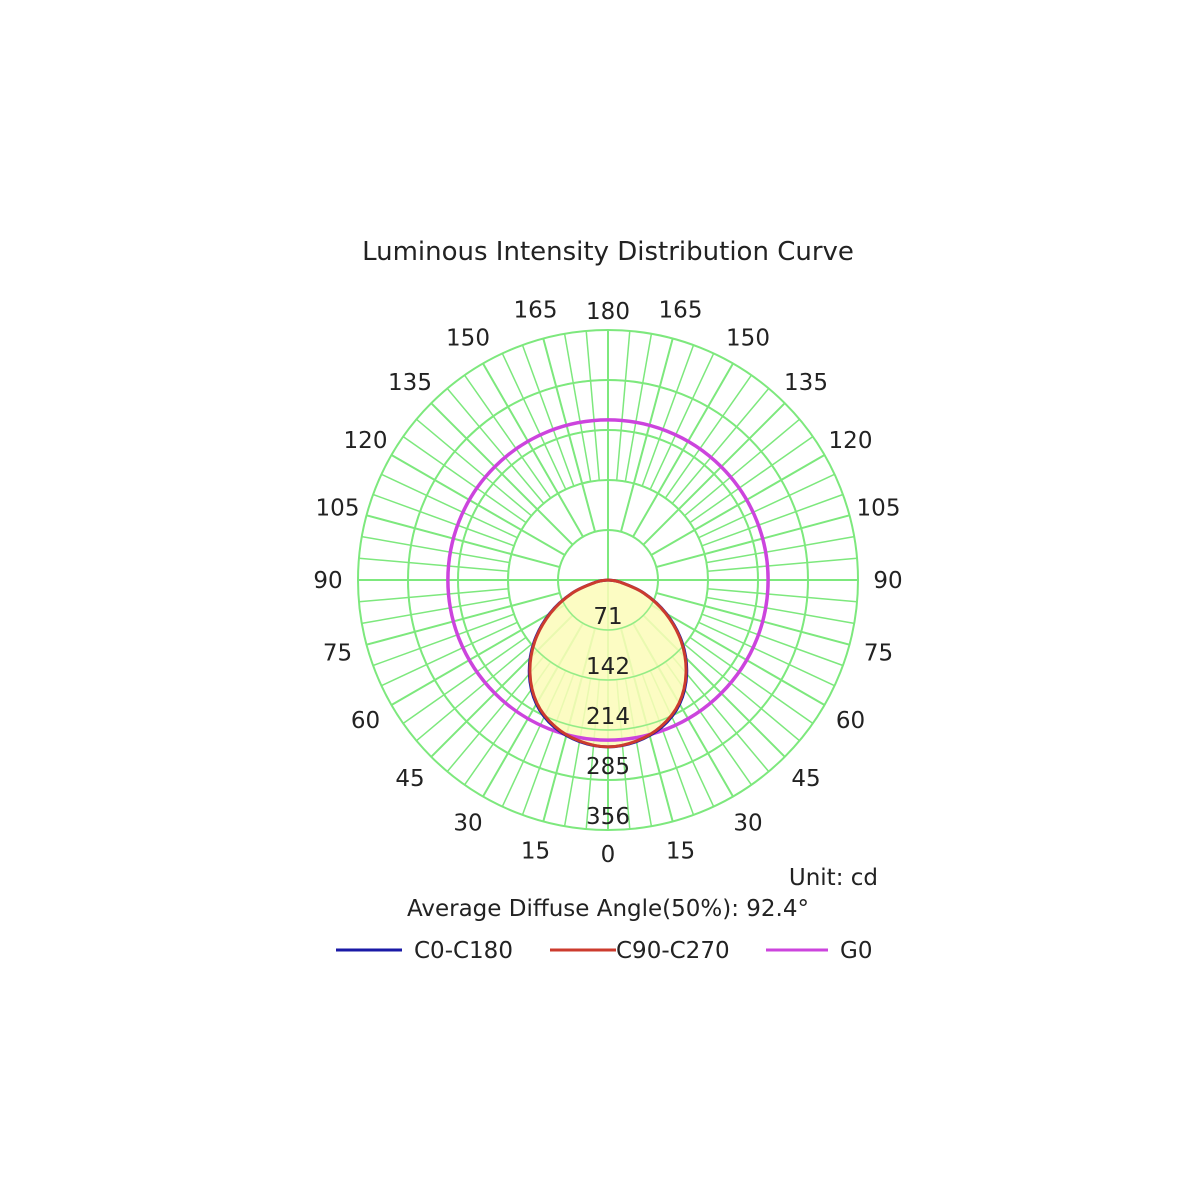  Describe the element at coordinates (608, 252) in the screenshot. I see `chart-title: Luminous Intensity Distribution Curve` at that location.